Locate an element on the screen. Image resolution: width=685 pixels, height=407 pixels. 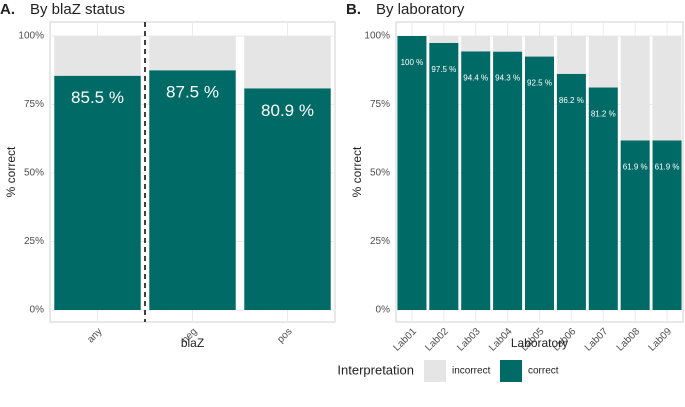
data-label: 80.9 % is located at coordinates (287, 110).